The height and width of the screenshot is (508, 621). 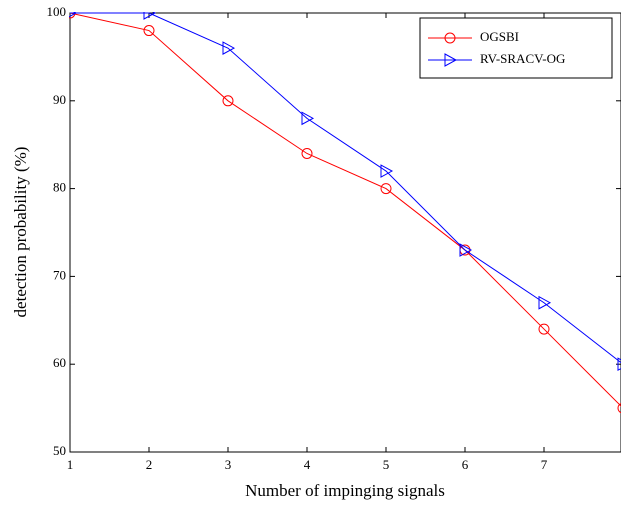 What do you see at coordinates (516, 48) in the screenshot?
I see `legend-box` at bounding box center [516, 48].